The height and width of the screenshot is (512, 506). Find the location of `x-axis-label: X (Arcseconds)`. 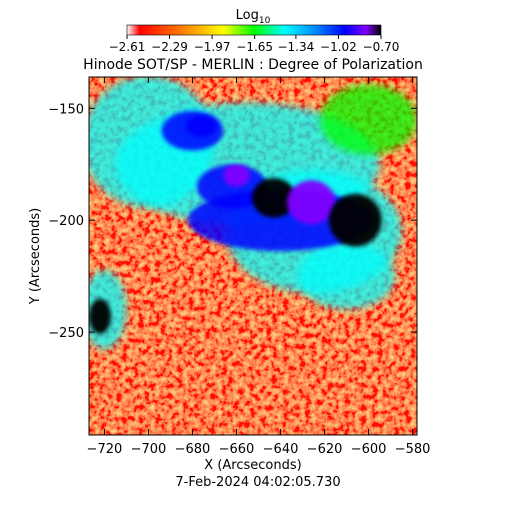

x-axis-label: X (Arcseconds) is located at coordinates (252, 465).